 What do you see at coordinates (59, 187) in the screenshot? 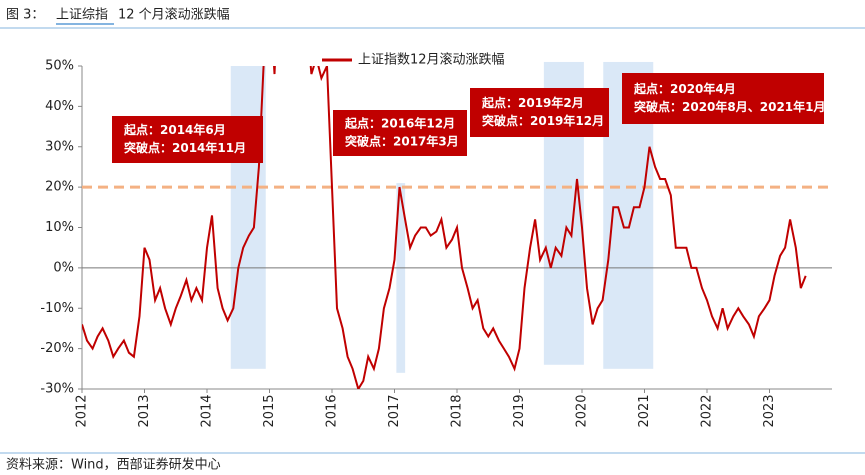
I see `y-tick-label: 20%` at bounding box center [59, 187].